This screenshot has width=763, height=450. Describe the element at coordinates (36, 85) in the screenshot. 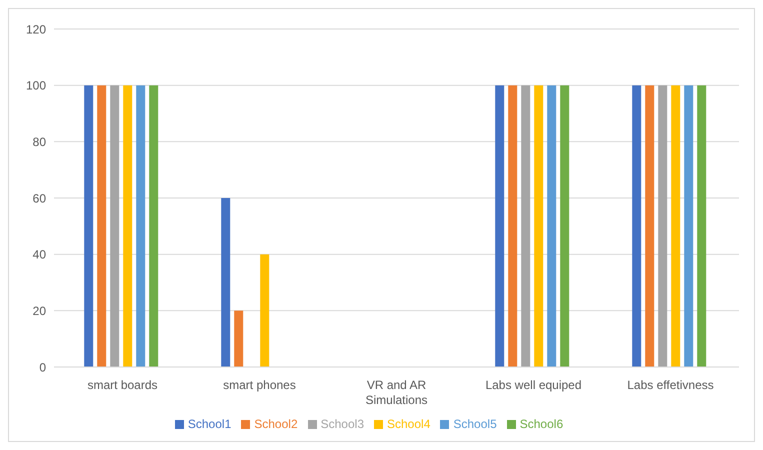

I see `y-tick-label: 100` at that location.